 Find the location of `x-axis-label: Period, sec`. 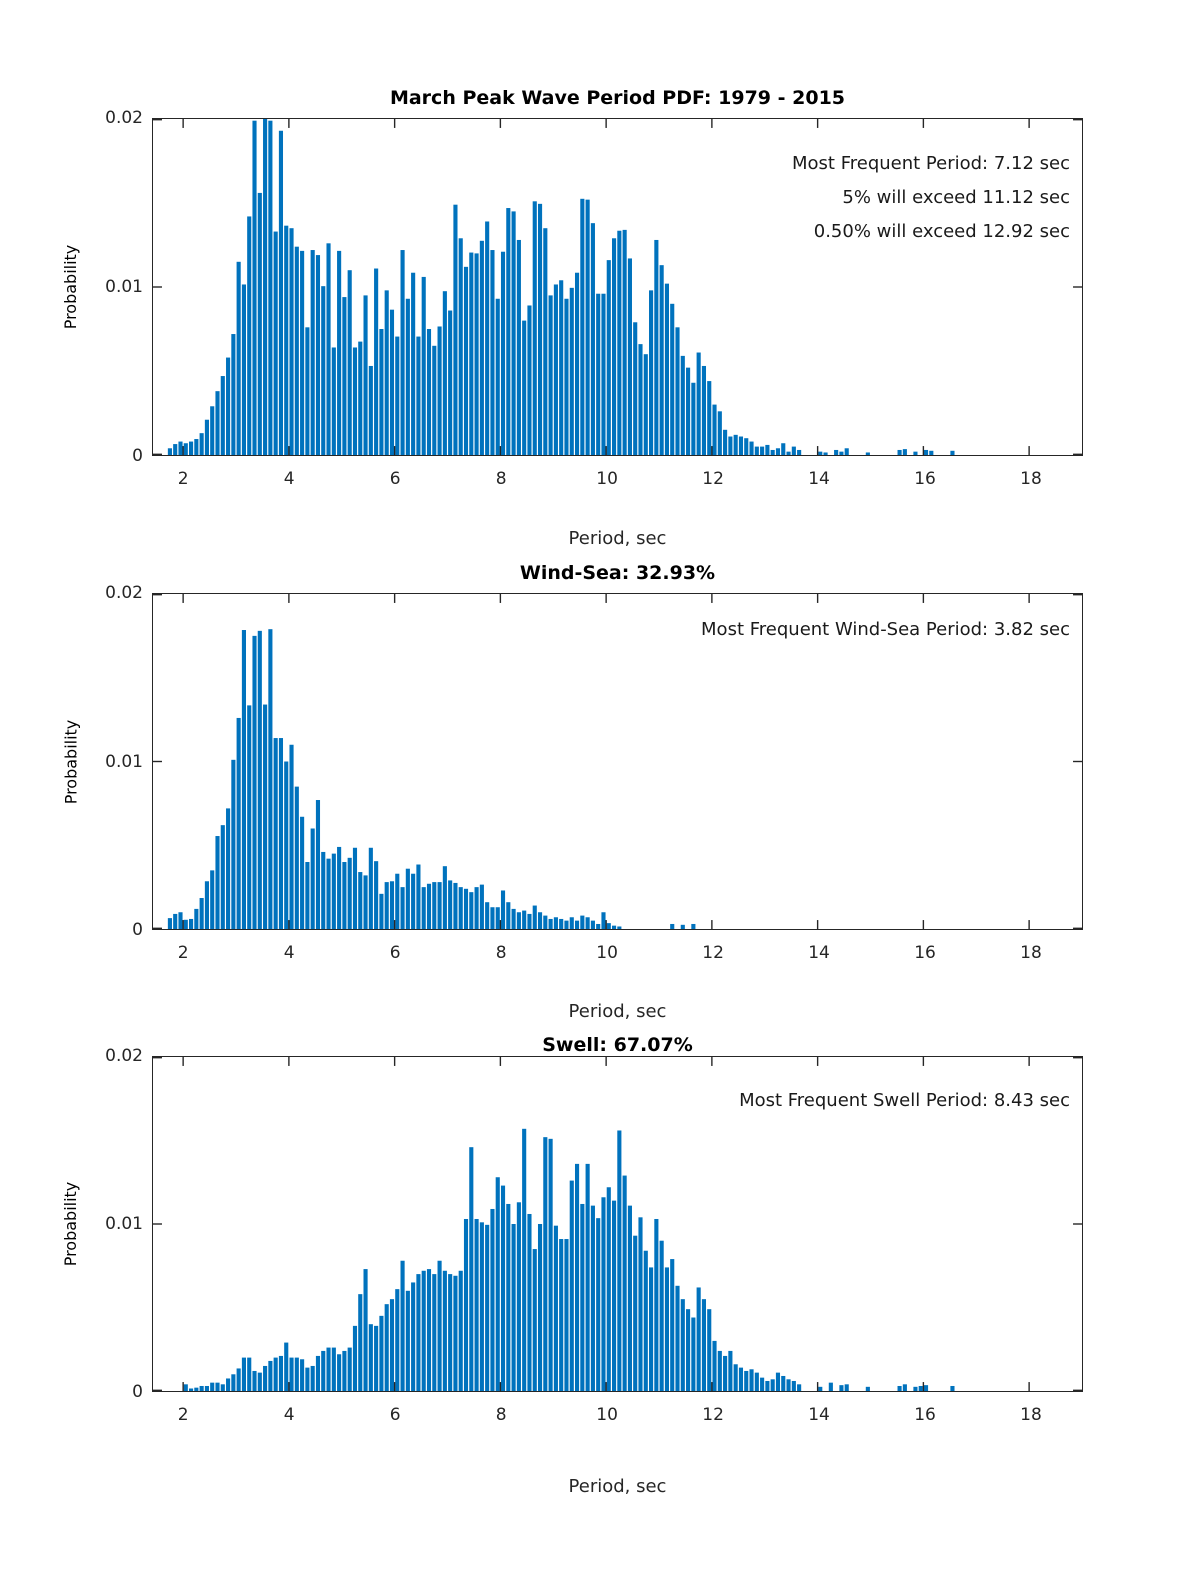

x-axis-label: Period, sec is located at coordinates (617, 1486).